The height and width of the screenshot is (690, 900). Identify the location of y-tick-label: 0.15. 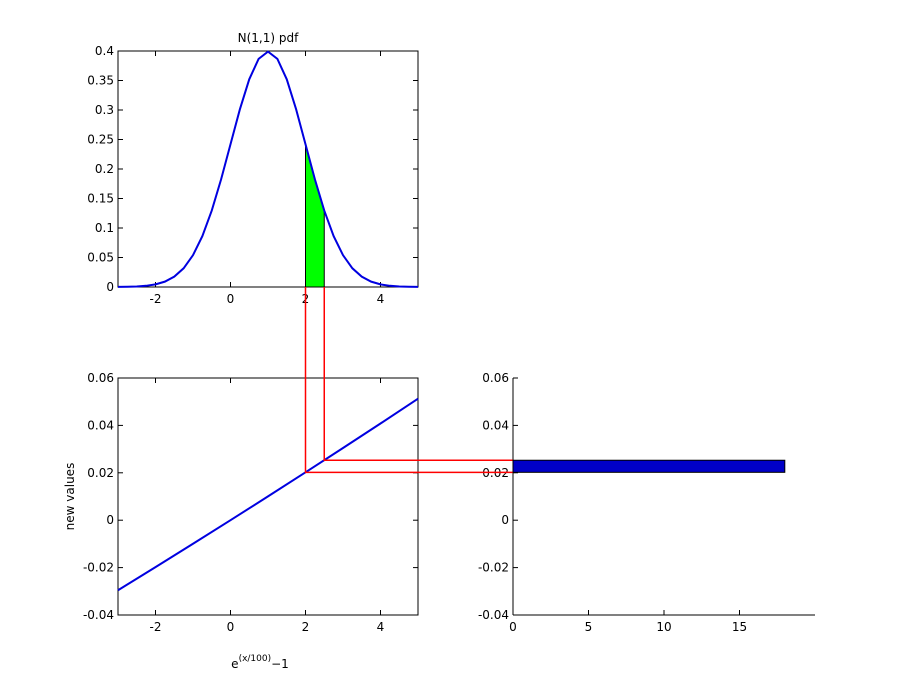
(100, 199).